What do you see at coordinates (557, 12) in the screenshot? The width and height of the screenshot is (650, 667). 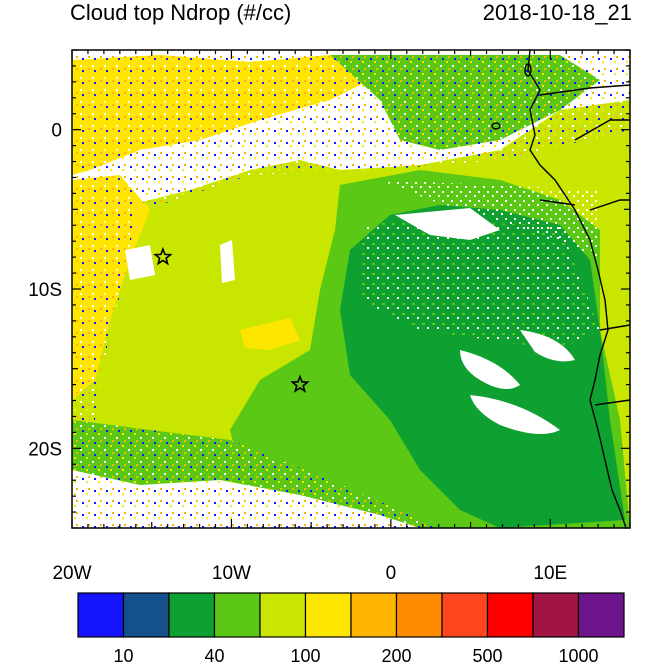 I see `map-timestamp: 2018-10-18_21` at bounding box center [557, 12].